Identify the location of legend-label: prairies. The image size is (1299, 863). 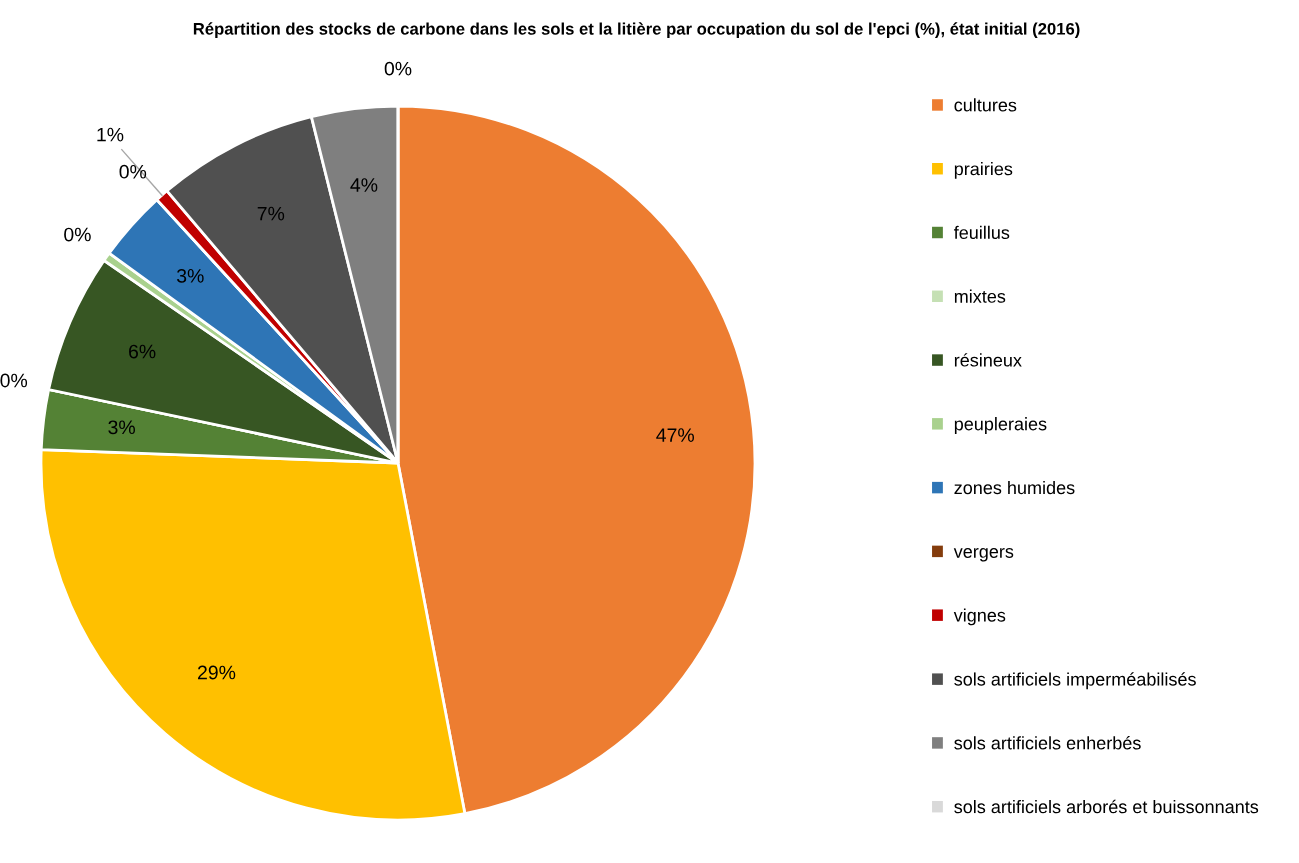
(983, 170).